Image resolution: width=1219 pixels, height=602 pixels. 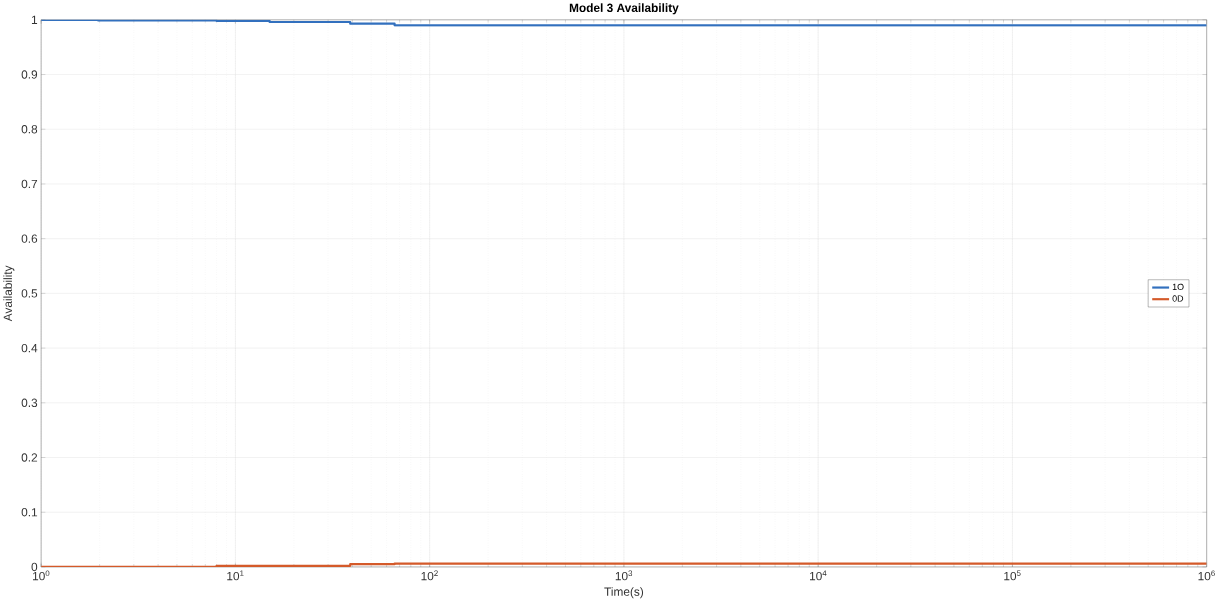 What do you see at coordinates (9, 293) in the screenshot?
I see `y-axis-title: Availability` at bounding box center [9, 293].